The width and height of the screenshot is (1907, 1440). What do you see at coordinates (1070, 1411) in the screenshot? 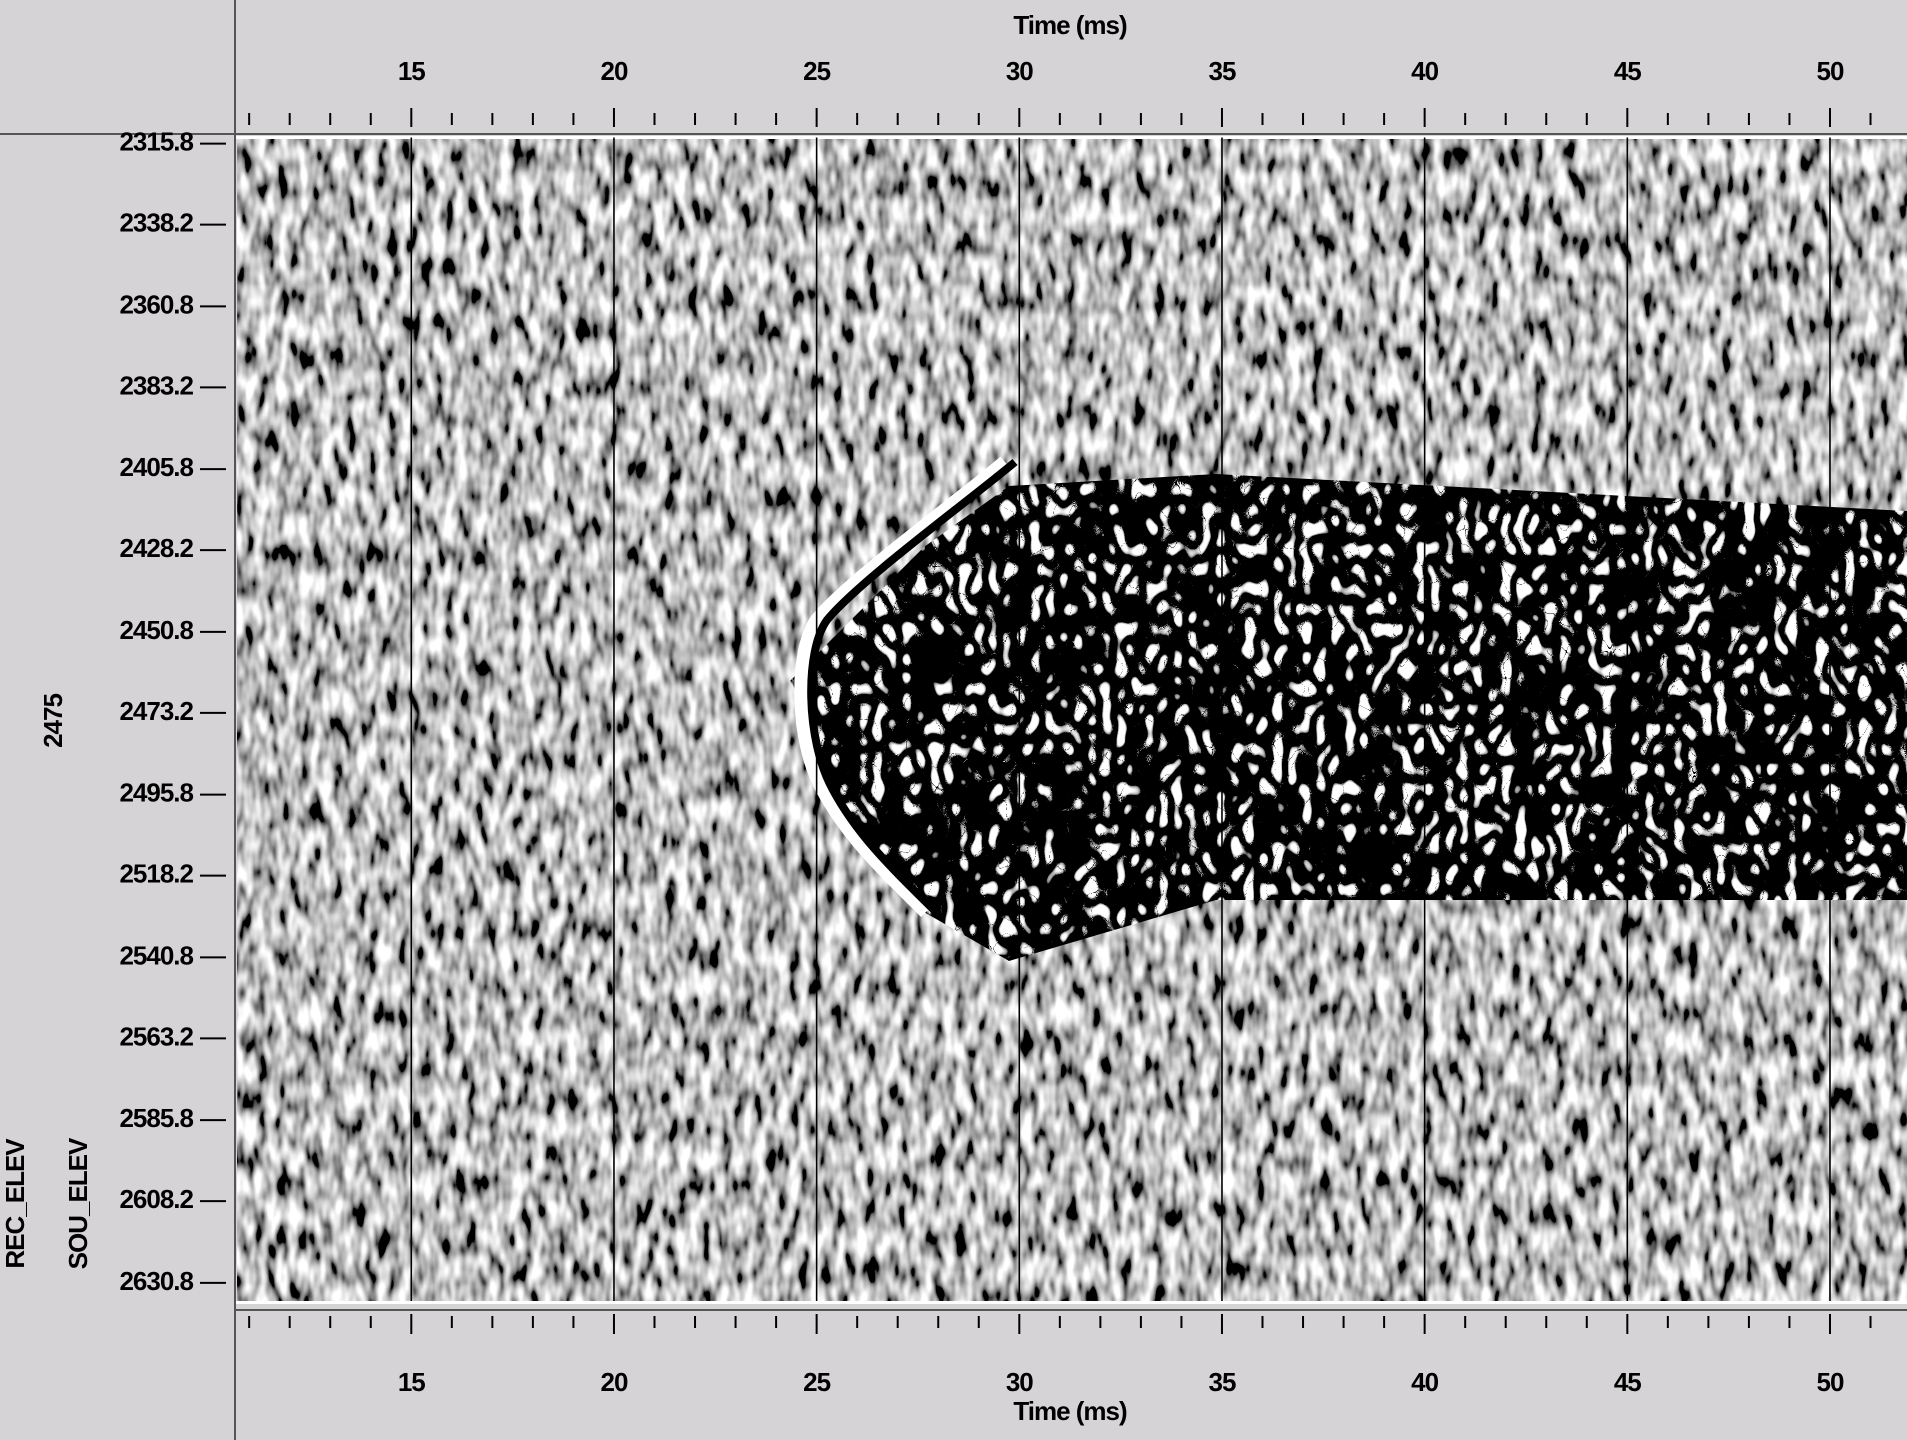
I see `x-axis-title-bottom: Time (ms)` at bounding box center [1070, 1411].